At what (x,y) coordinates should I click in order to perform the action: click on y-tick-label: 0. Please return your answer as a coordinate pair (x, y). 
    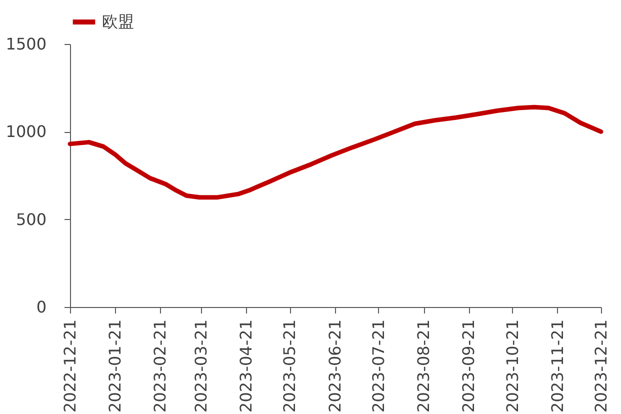
    Looking at the image, I should click on (41, 307).